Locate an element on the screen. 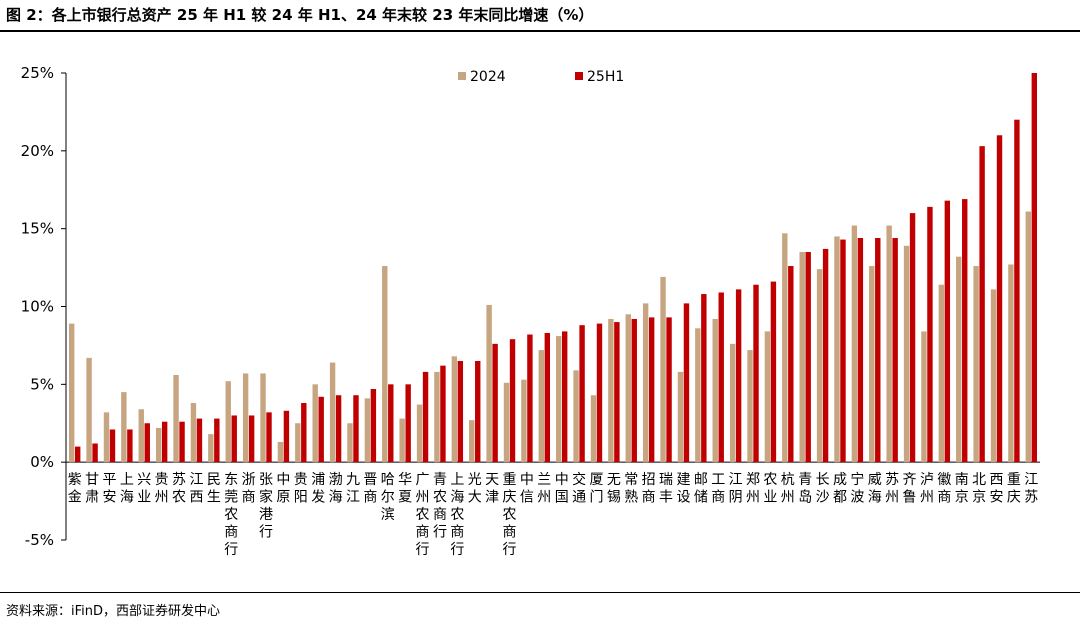 The width and height of the screenshot is (1080, 625). category-label: 农业 is located at coordinates (770, 489).